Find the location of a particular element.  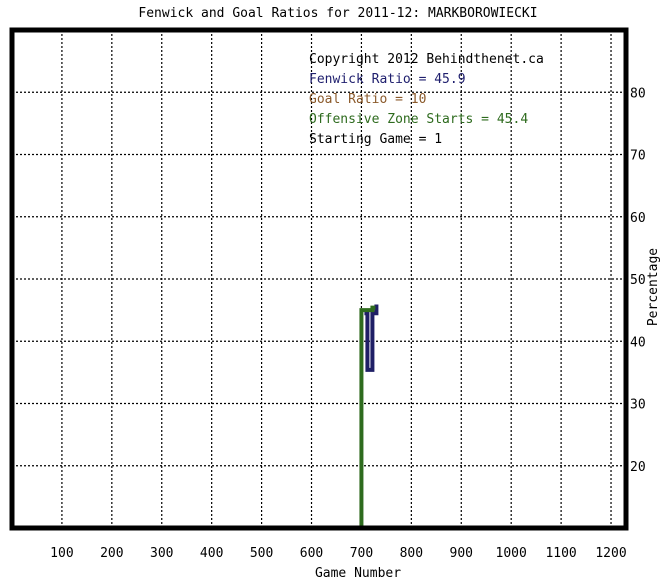

y-tick-label: 20 is located at coordinates (638, 467).